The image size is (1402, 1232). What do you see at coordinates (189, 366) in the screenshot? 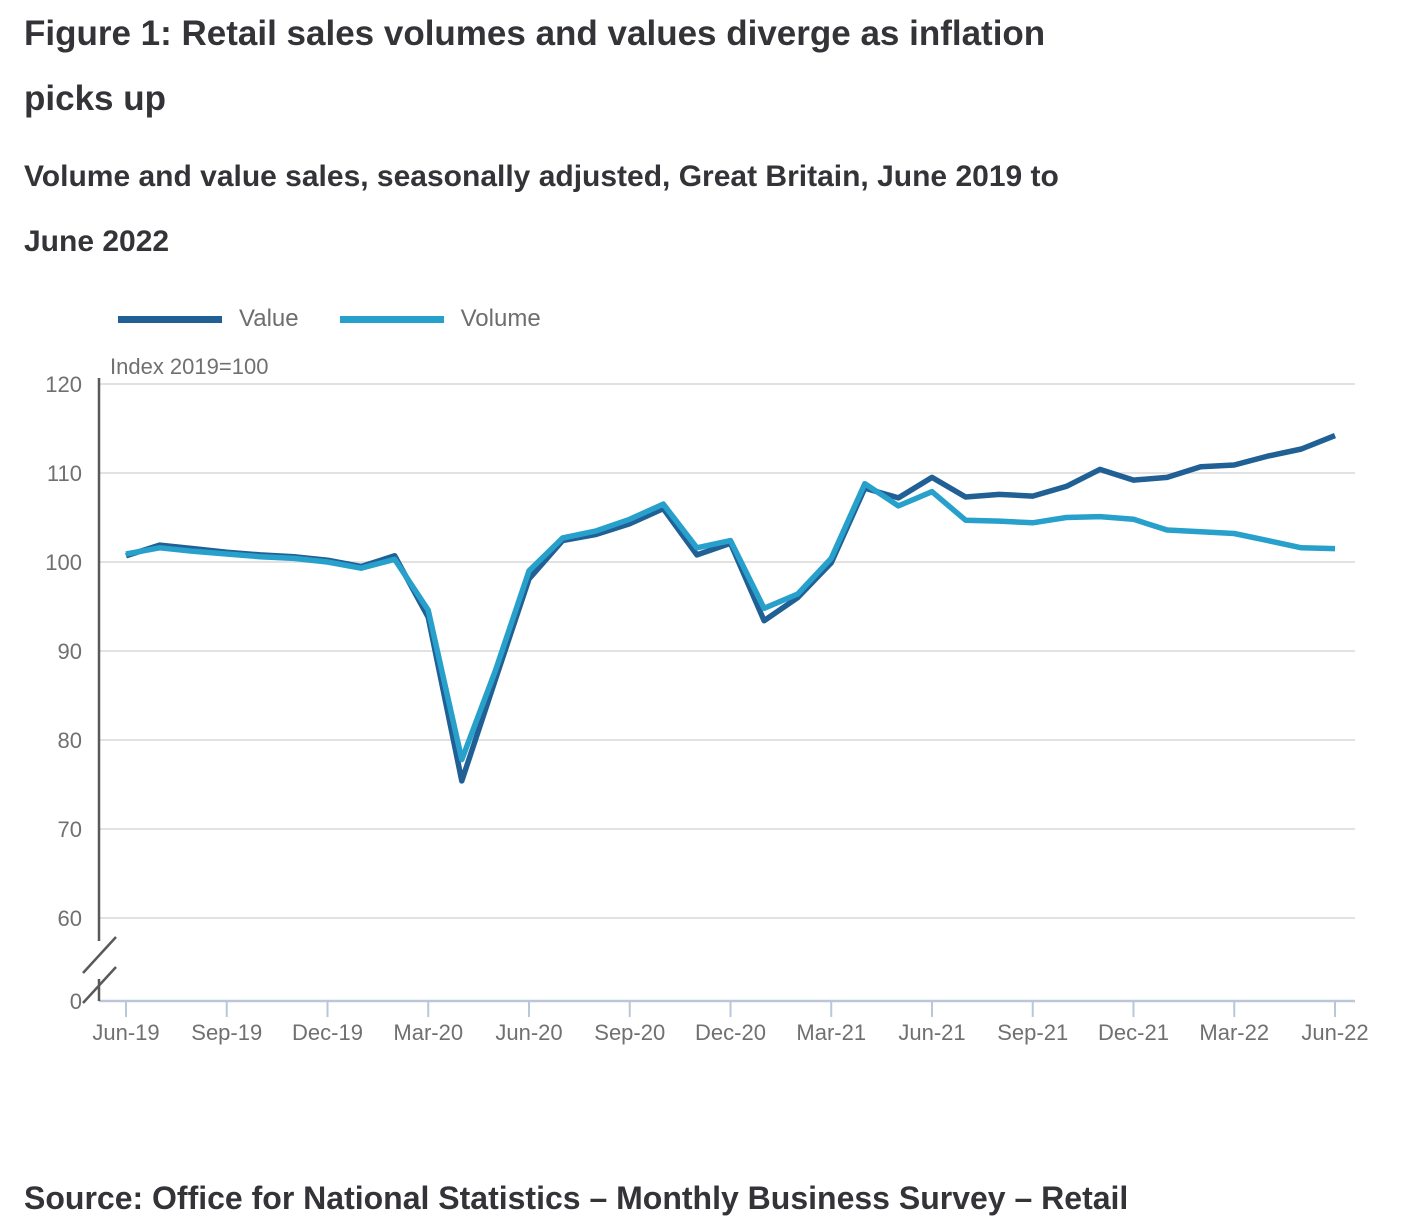
I see `y-axis-unit-label: Index 2019=100` at bounding box center [189, 366].